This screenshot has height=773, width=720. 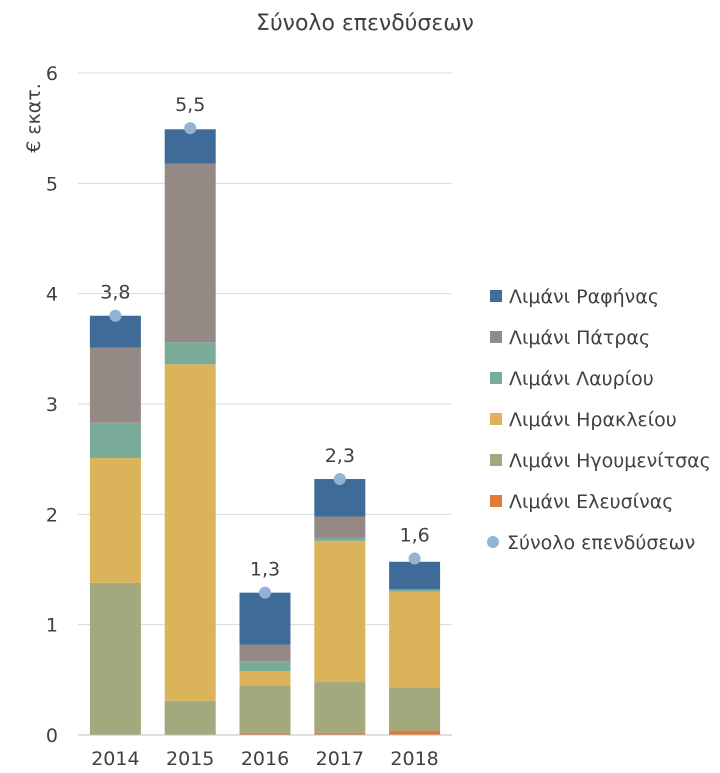 I want to click on y-tick-label: 0, so click(x=52, y=736).